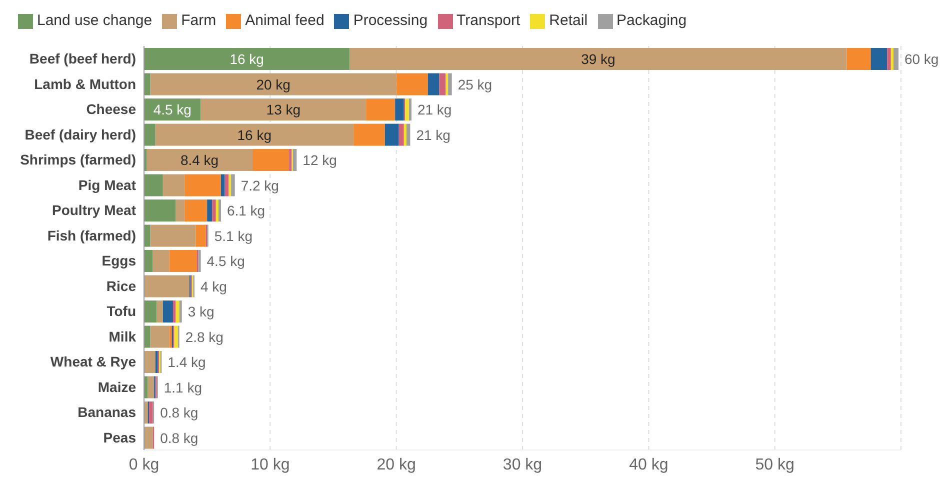 The height and width of the screenshot is (486, 946). I want to click on x-tick-label: 20 kg, so click(396, 465).